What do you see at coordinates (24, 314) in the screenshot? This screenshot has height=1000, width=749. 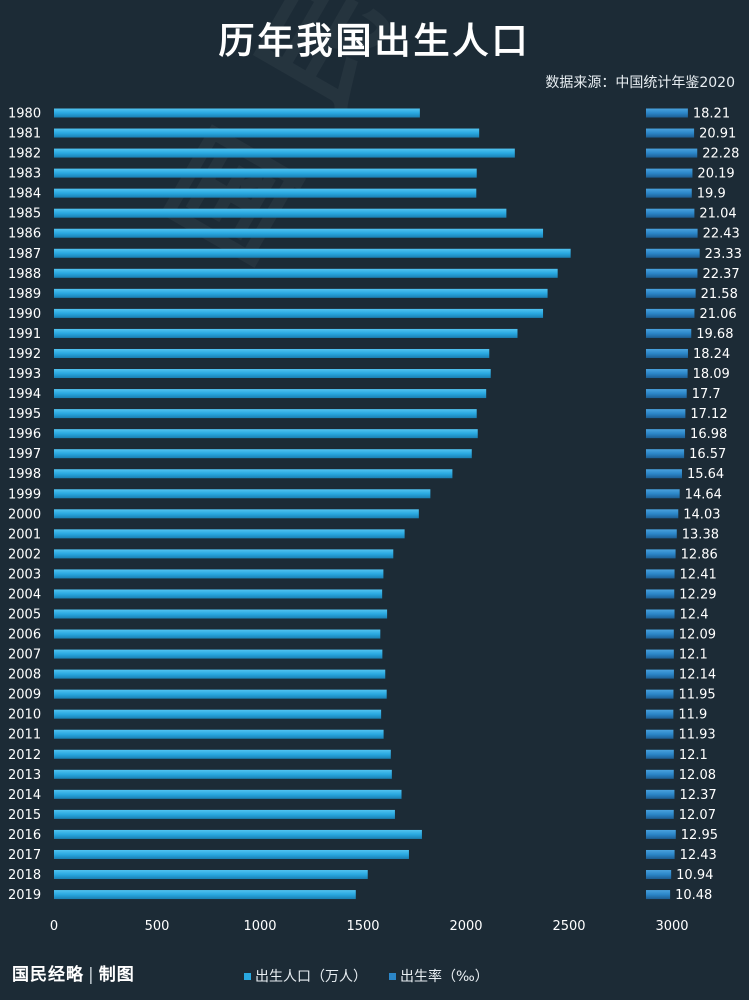 I see `year-label: 1990` at bounding box center [24, 314].